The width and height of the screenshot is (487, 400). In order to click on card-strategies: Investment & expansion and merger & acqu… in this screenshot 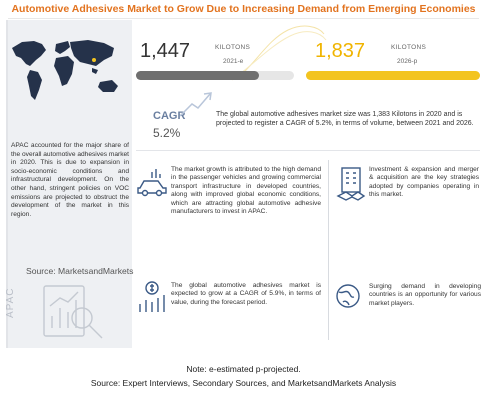, I will do `click(424, 182)`.